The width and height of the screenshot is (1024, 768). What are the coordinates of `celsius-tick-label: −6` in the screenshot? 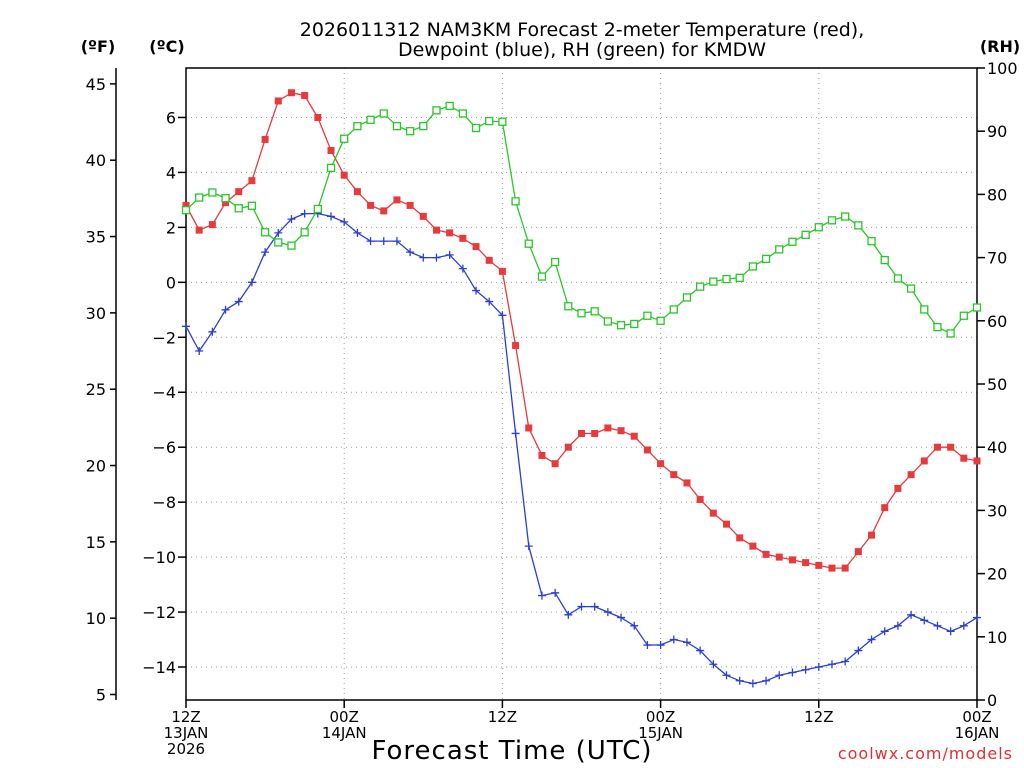 It's located at (164, 447).